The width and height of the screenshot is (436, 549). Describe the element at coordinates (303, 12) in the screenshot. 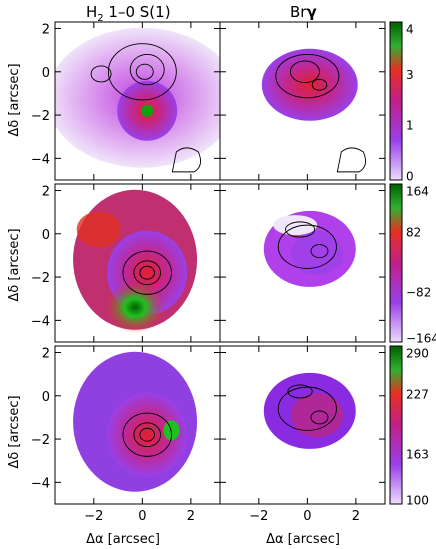

I see `column-title-brgamma: Brγ` at that location.